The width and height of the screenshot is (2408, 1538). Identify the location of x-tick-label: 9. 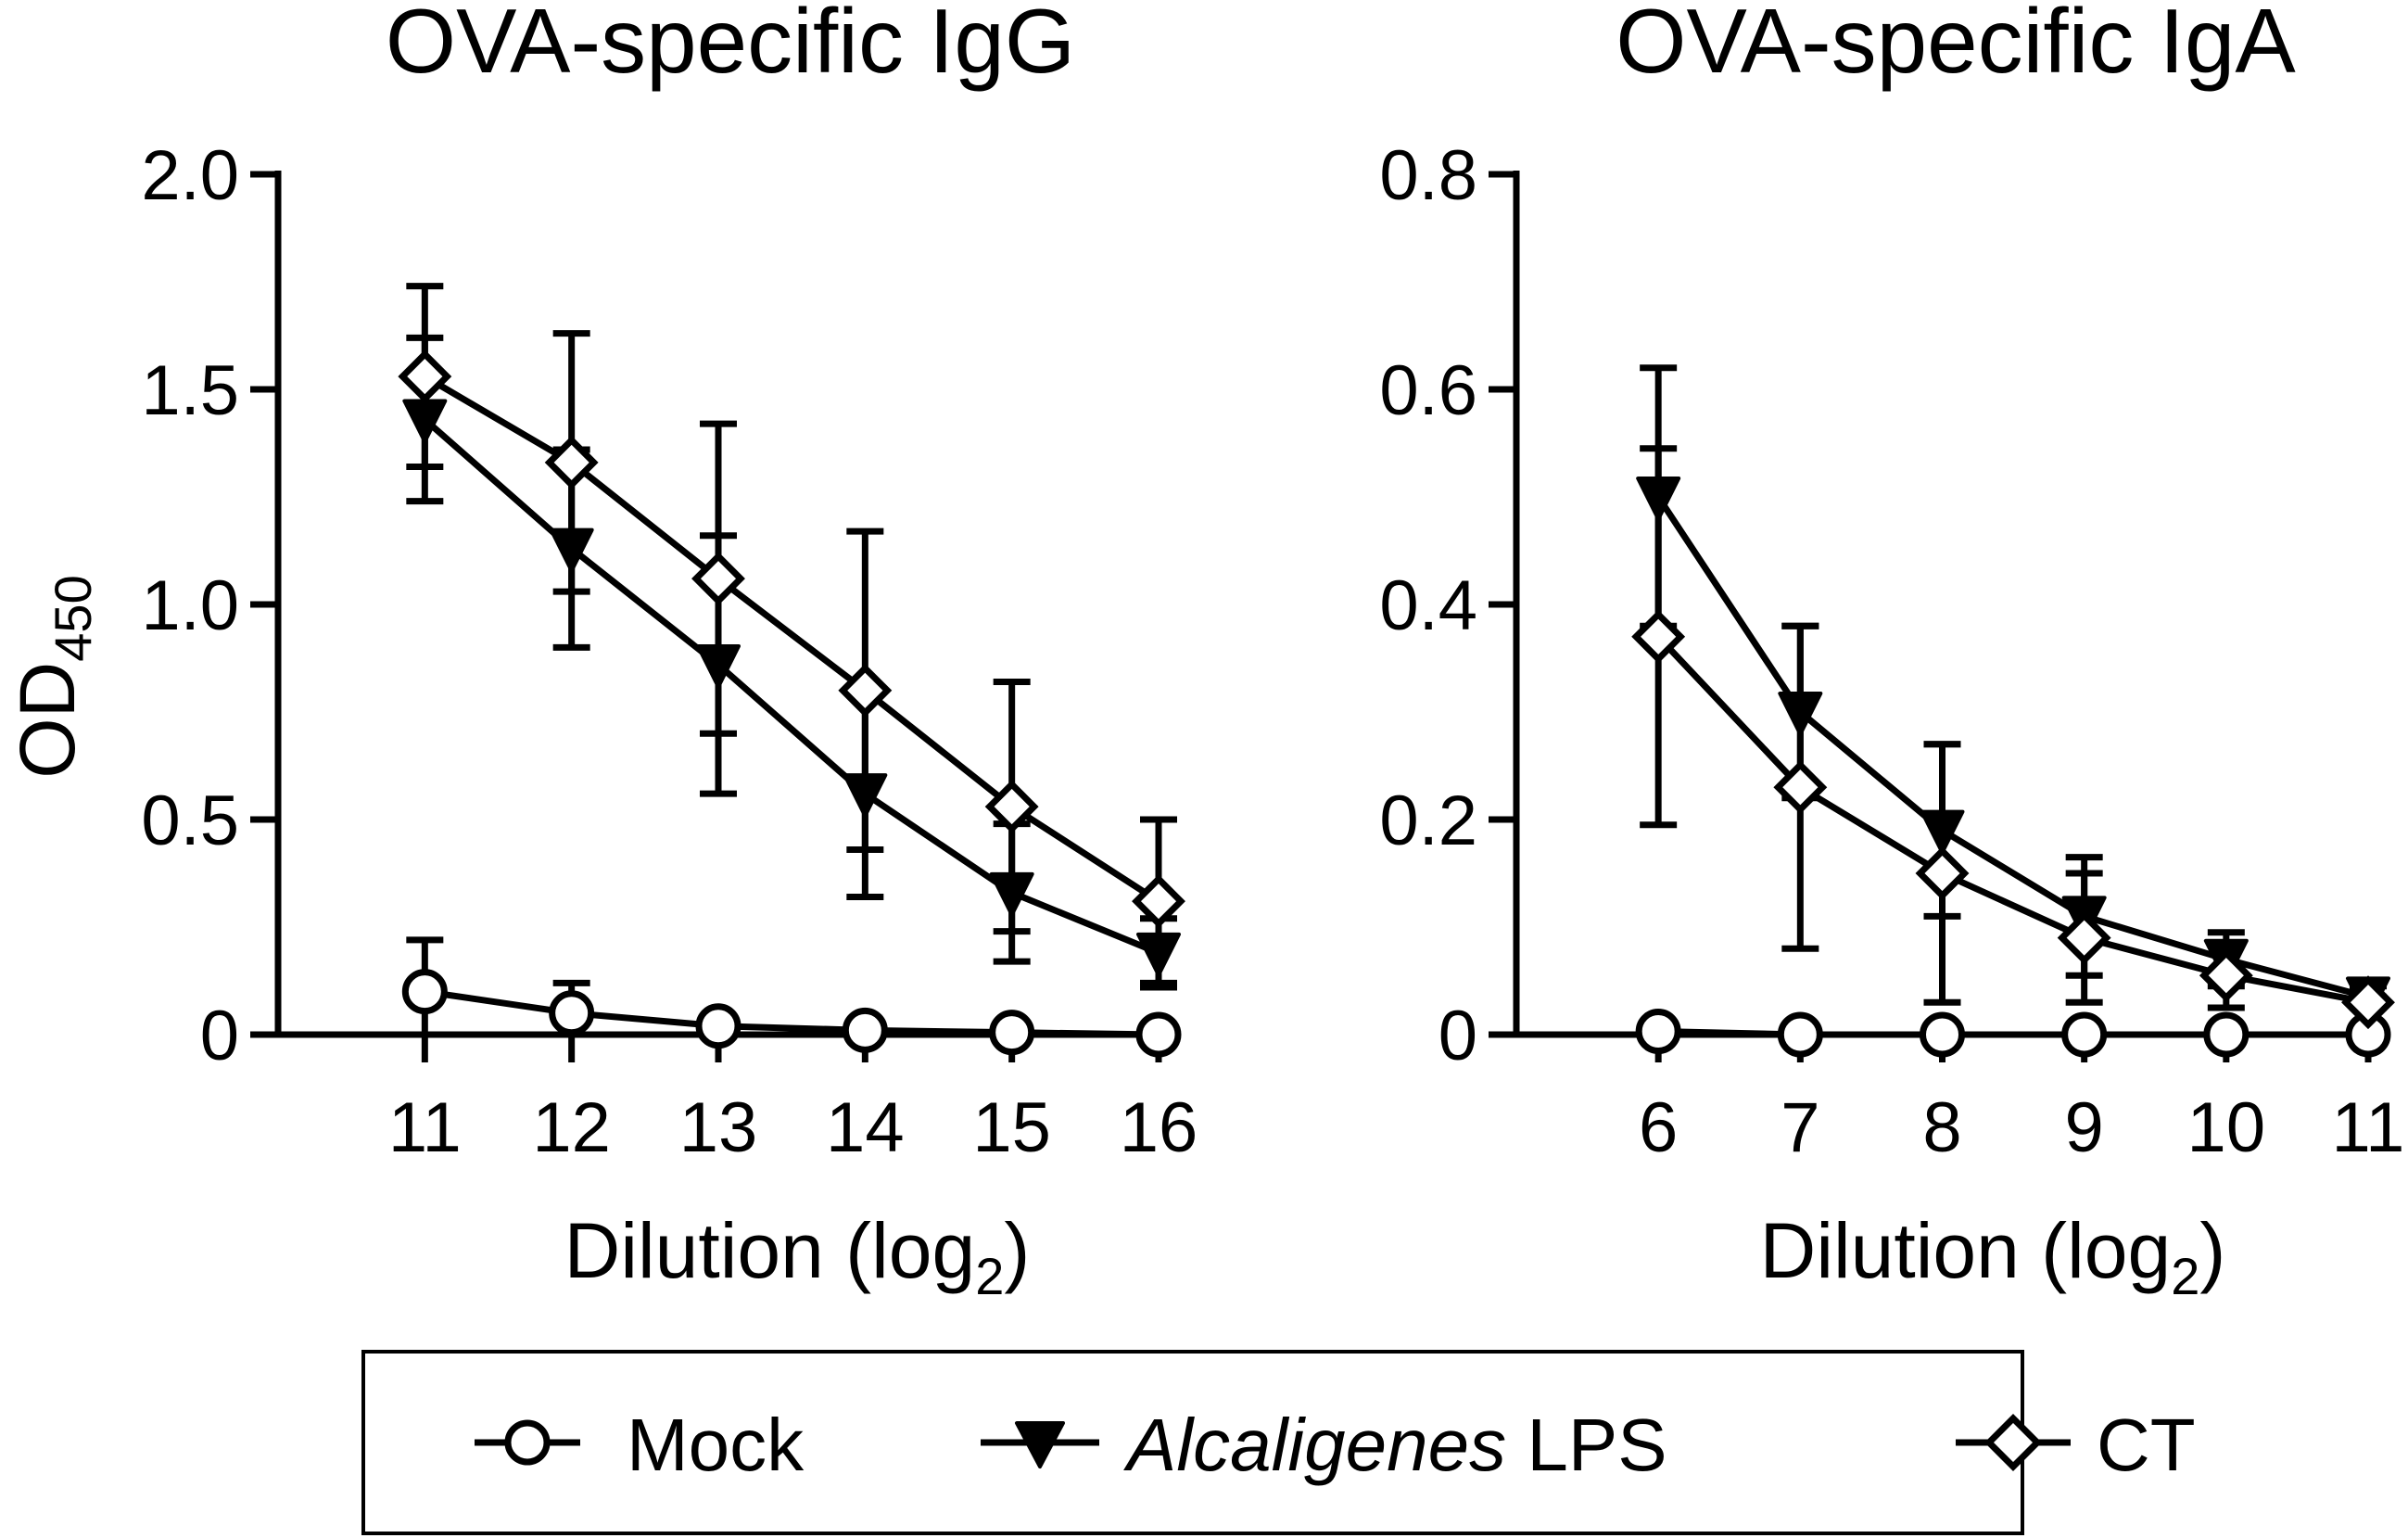
(2084, 1128).